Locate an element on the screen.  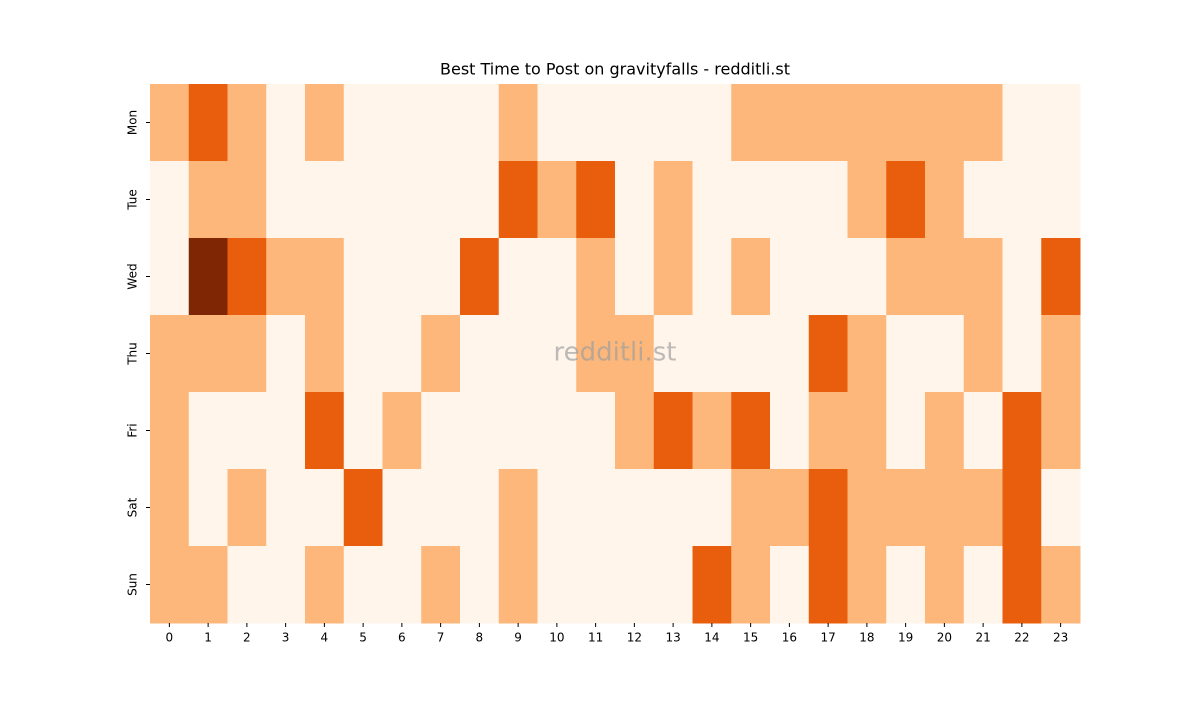
x-tick-label: 19 is located at coordinates (905, 638).